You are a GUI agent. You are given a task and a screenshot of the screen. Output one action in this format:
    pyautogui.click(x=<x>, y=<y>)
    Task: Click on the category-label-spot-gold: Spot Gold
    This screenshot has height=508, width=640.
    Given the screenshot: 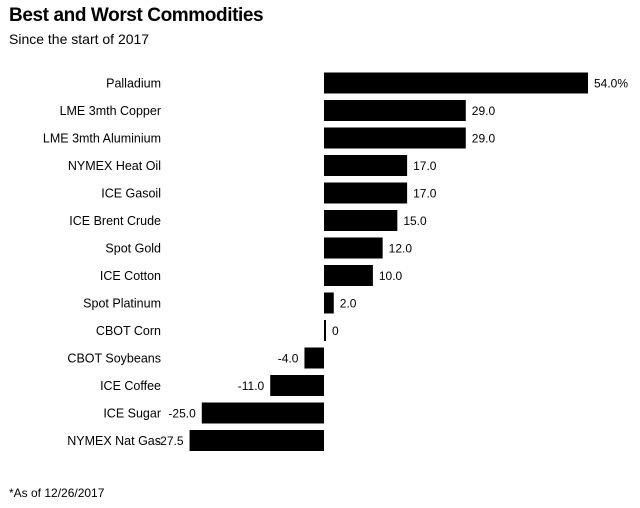 What is the action you would take?
    pyautogui.click(x=133, y=249)
    